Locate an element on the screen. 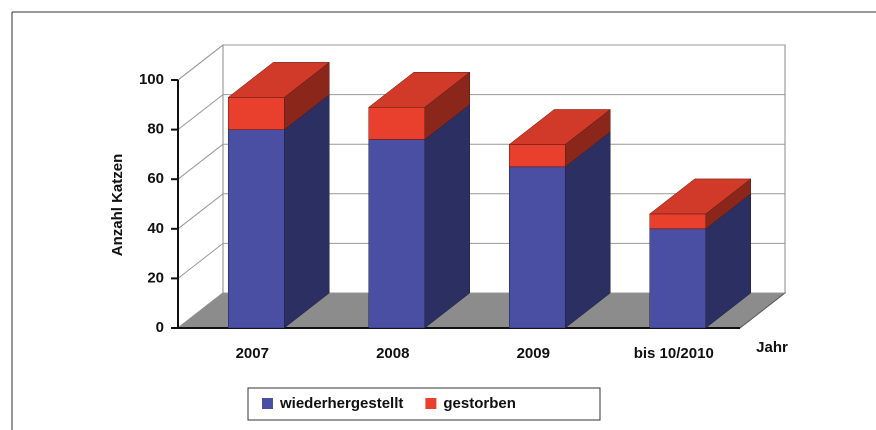 The width and height of the screenshot is (876, 430). x-axis-label: Jahr is located at coordinates (772, 347).